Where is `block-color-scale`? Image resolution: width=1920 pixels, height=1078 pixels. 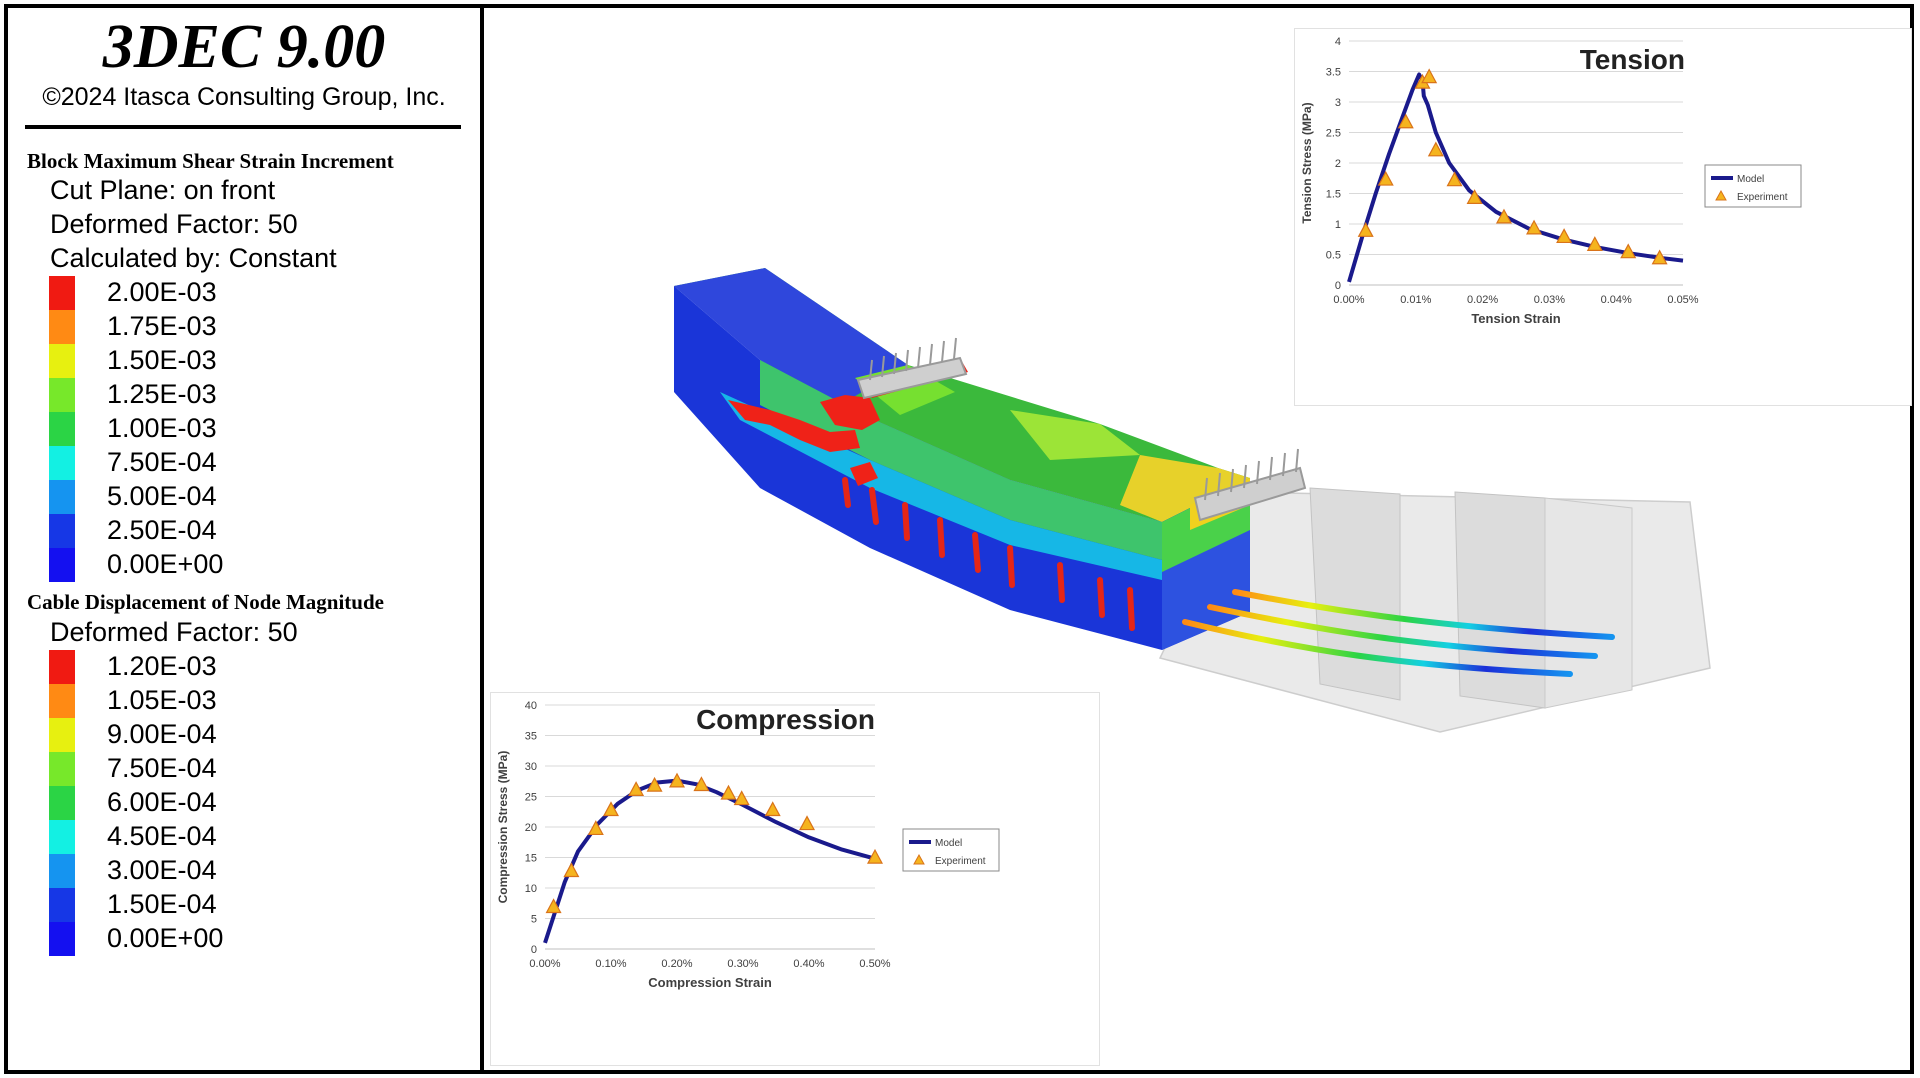 block-color-scale is located at coordinates (62, 429).